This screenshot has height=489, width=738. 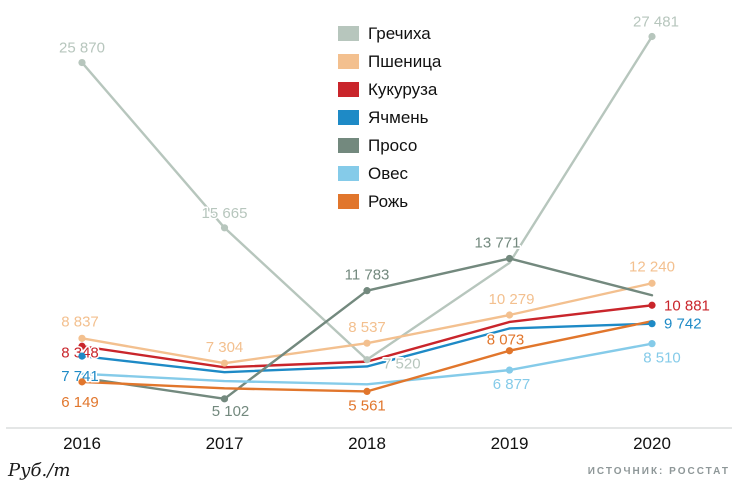 I want to click on value-label-4-3: 13 771, so click(x=498, y=242).